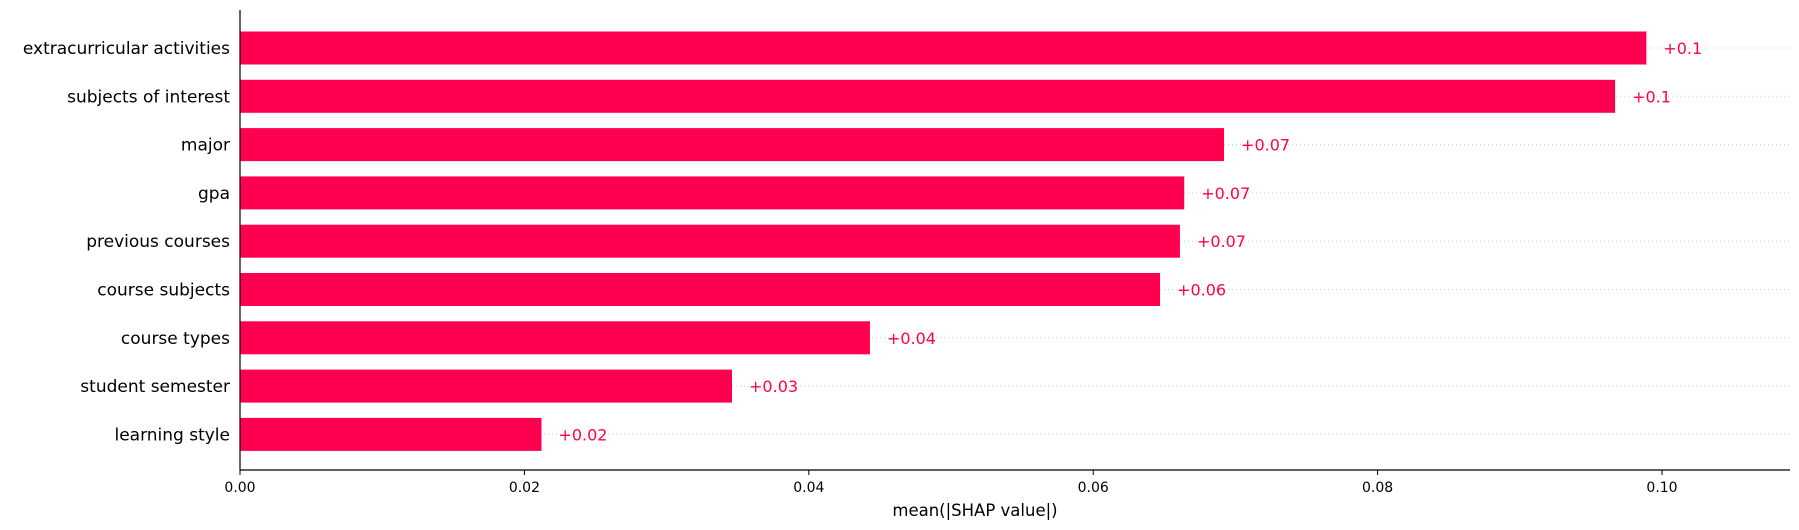  What do you see at coordinates (974, 510) in the screenshot?
I see `x-axis-title: mean(|SHAP value|)` at bounding box center [974, 510].